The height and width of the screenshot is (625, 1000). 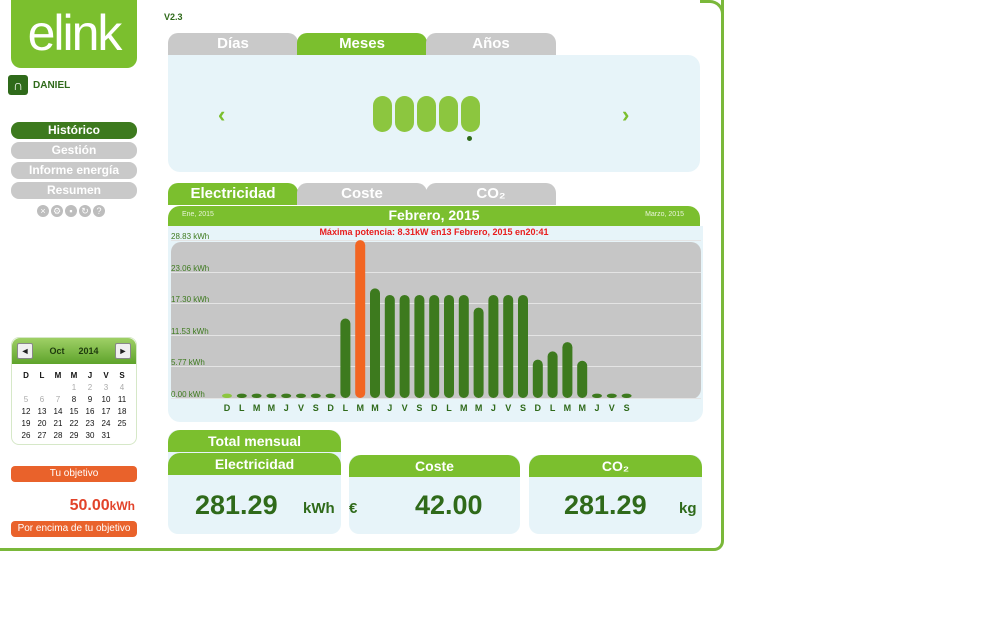 What do you see at coordinates (122, 423) in the screenshot?
I see `calendar-day: 25` at bounding box center [122, 423].